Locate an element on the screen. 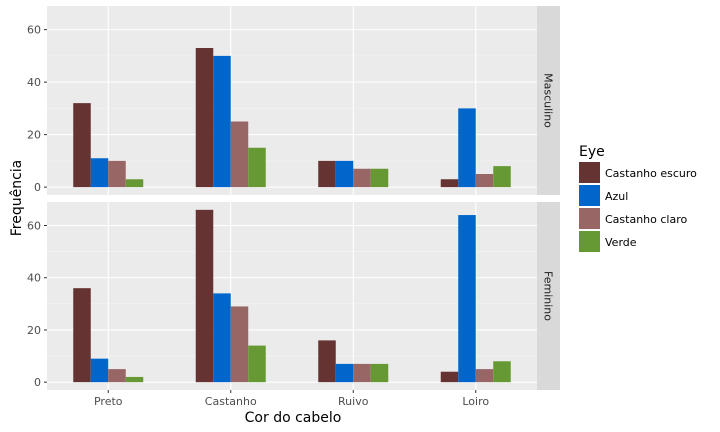 This screenshot has height=432, width=720. legend-label: Castanho claro is located at coordinates (646, 219).